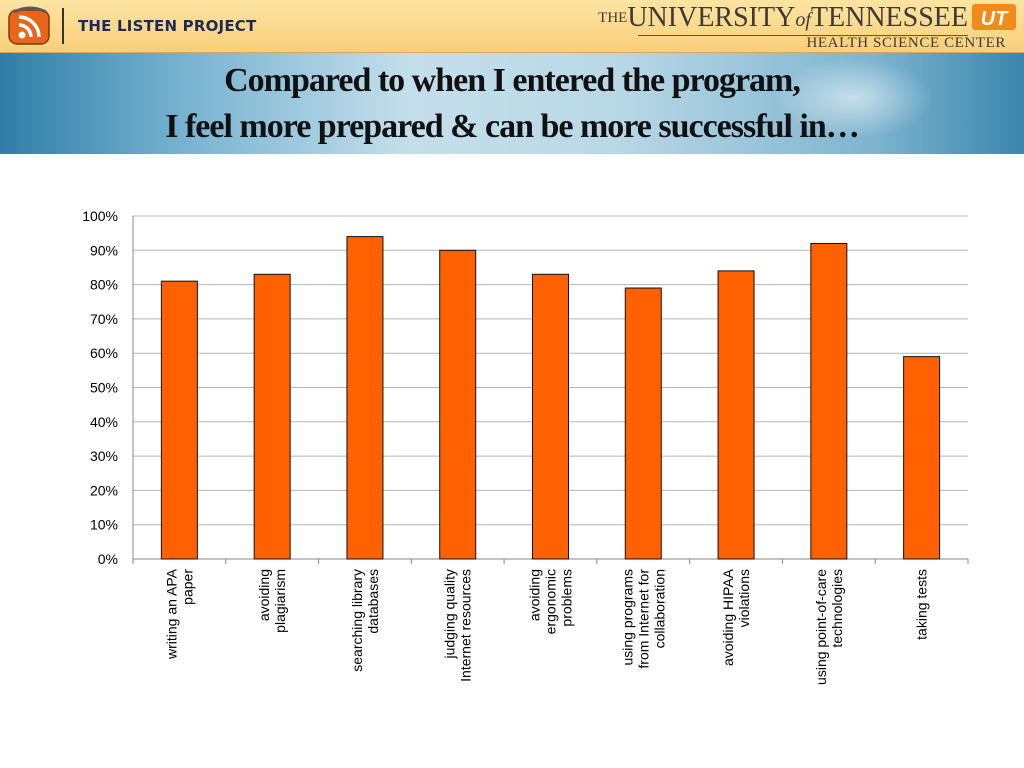 This screenshot has height=768, width=1024. What do you see at coordinates (744, 598) in the screenshot?
I see `category-label: violations` at bounding box center [744, 598].